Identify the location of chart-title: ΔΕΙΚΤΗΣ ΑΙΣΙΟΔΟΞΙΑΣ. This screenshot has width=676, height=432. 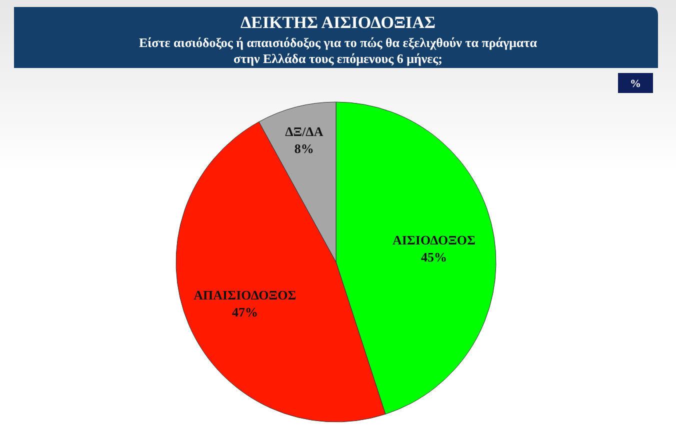
(338, 22).